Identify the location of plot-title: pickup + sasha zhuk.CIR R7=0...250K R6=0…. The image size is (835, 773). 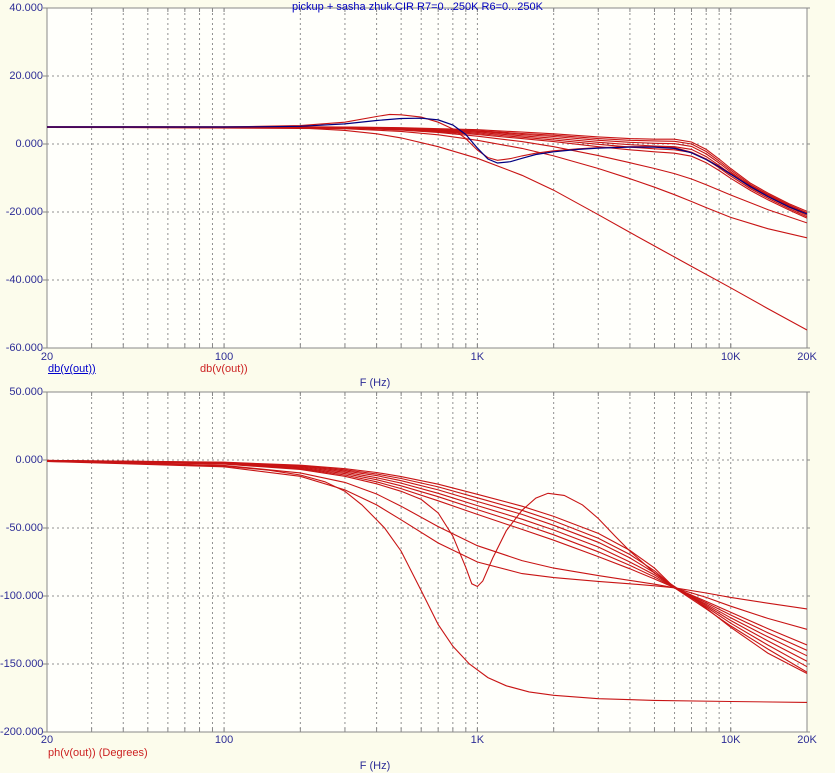
(417, 7).